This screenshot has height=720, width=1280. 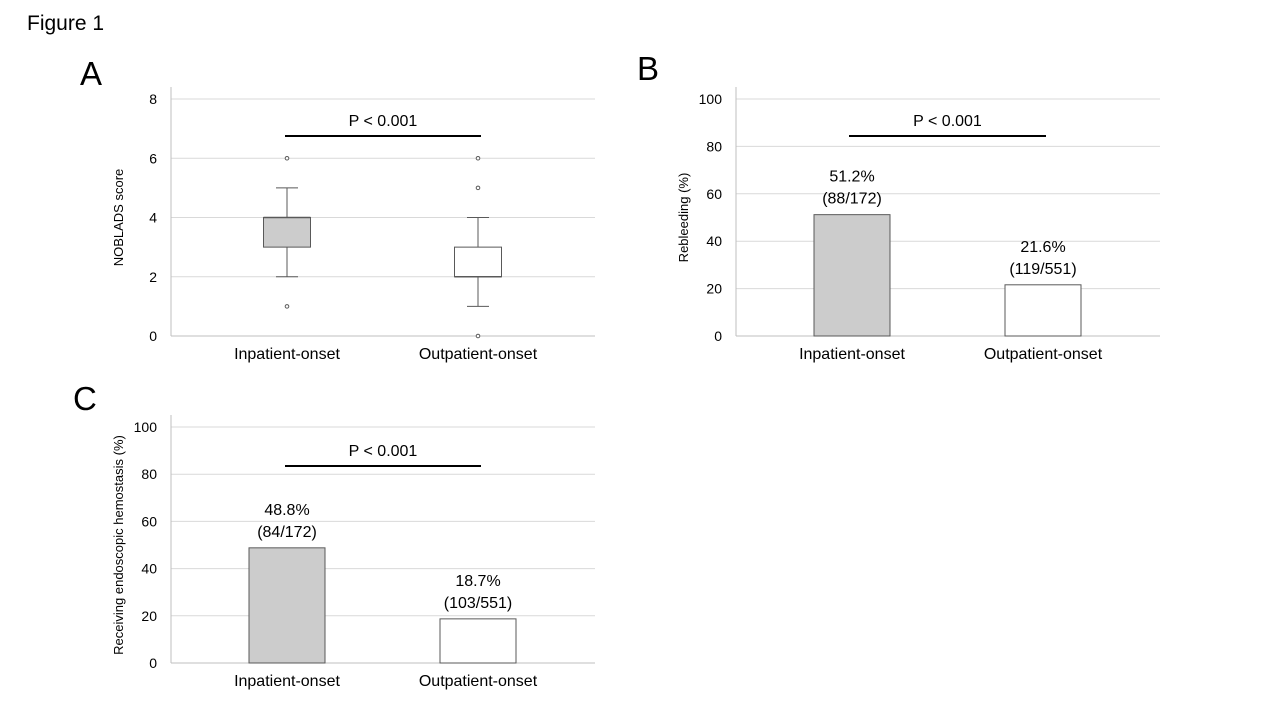 What do you see at coordinates (287, 232) in the screenshot?
I see `box-inpatient` at bounding box center [287, 232].